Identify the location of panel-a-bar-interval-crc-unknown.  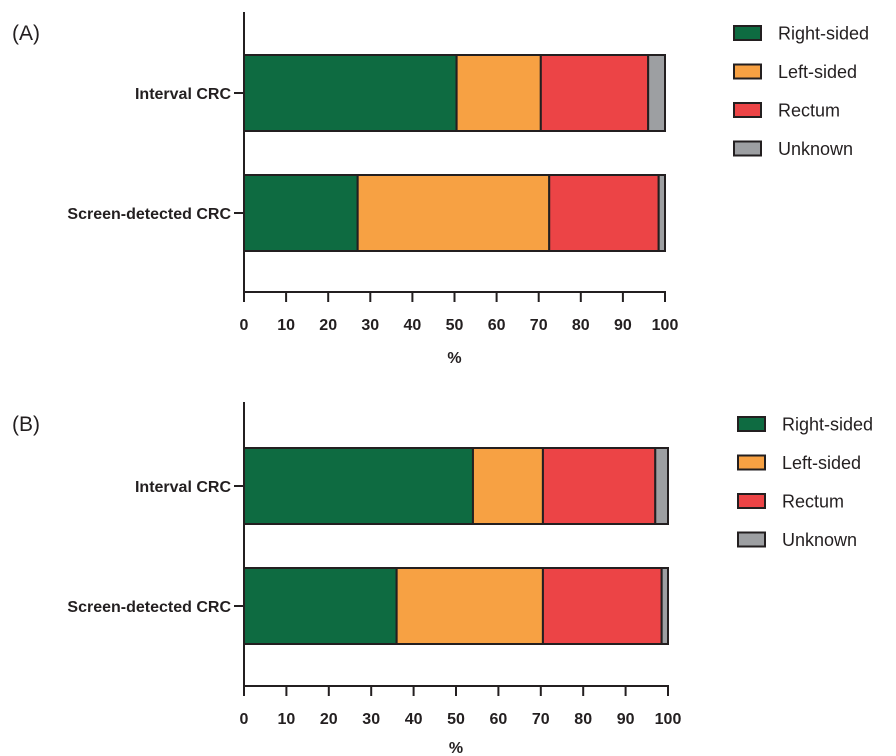
(656, 93).